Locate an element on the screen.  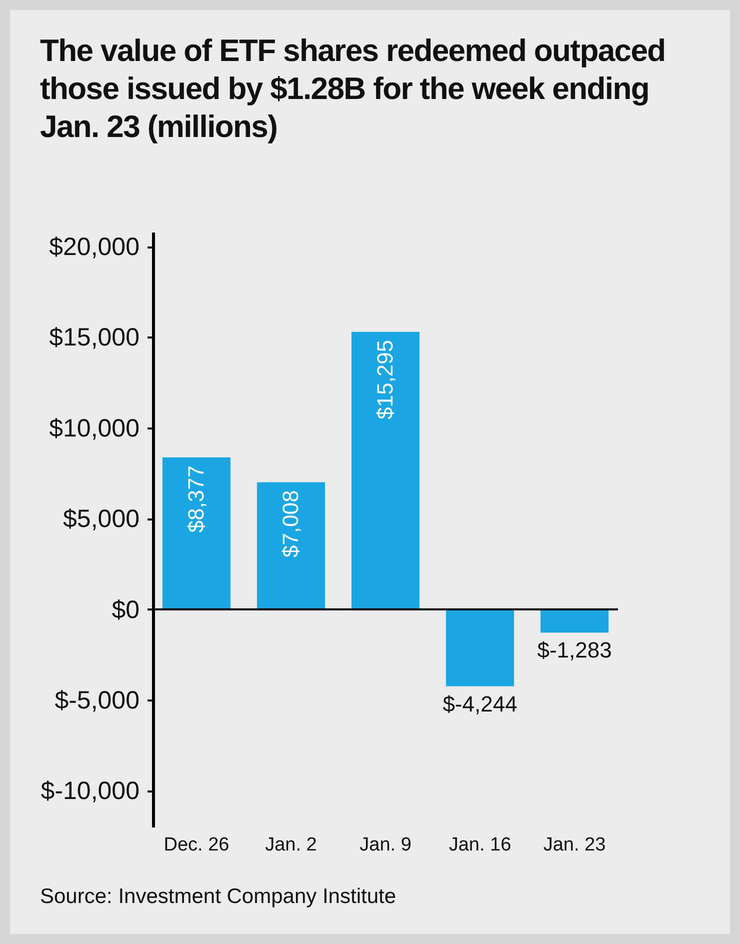
y-tick-label: $0 is located at coordinates (126, 610).